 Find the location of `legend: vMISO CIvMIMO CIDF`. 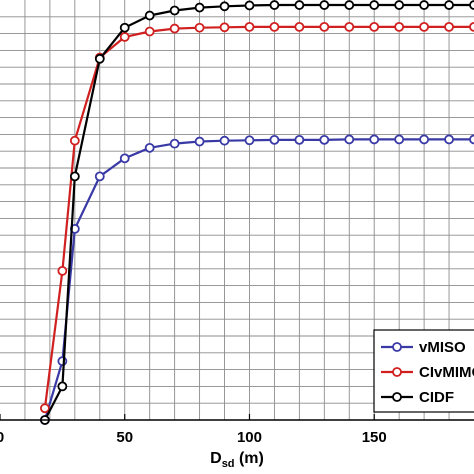

legend: vMISO CIvMIMO CIDF is located at coordinates (423, 371).